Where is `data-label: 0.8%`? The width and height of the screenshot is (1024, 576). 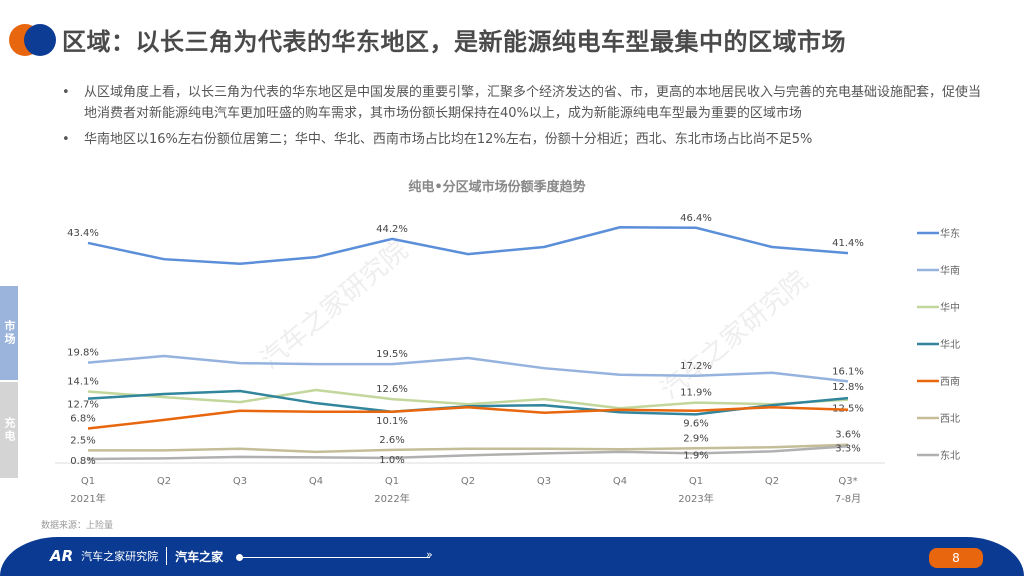 data-label: 0.8% is located at coordinates (82, 461).